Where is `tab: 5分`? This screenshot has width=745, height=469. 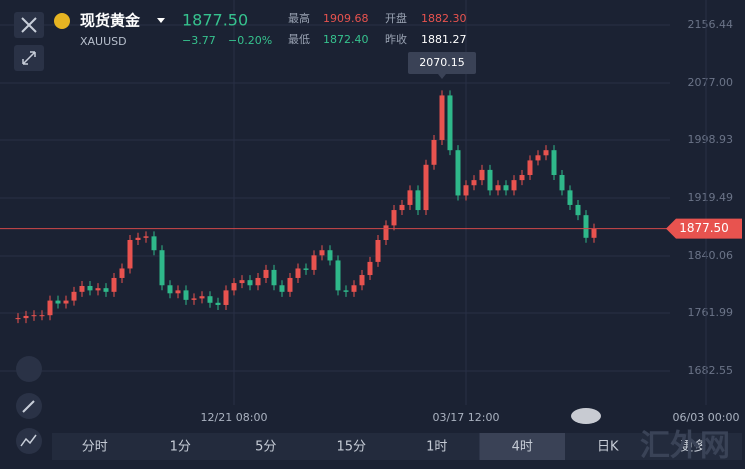
tab: 5分 is located at coordinates (265, 447).